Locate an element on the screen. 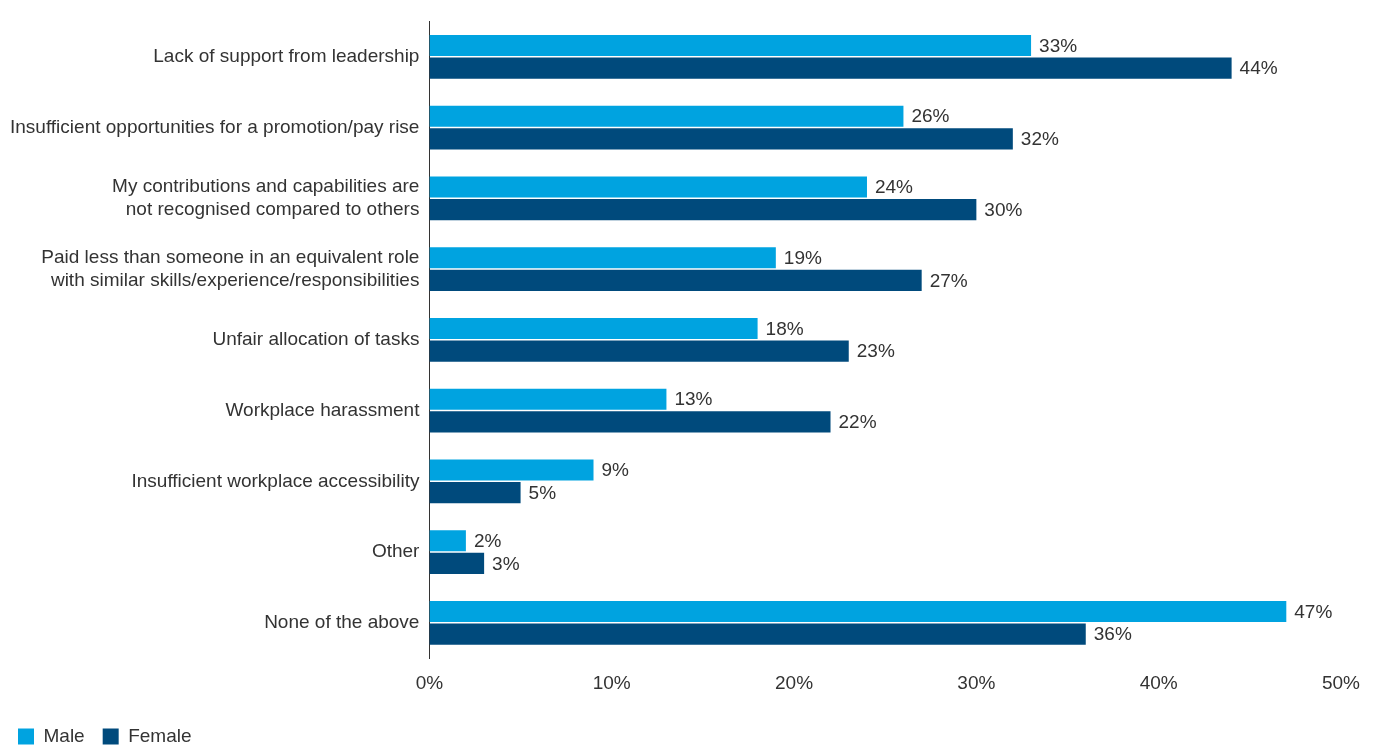 Image resolution: width=1381 pixels, height=756 pixels. y-tick-label: Paid less than someone in an equivalent role with similar skills/experience/responsibilities is located at coordinates (230, 267).